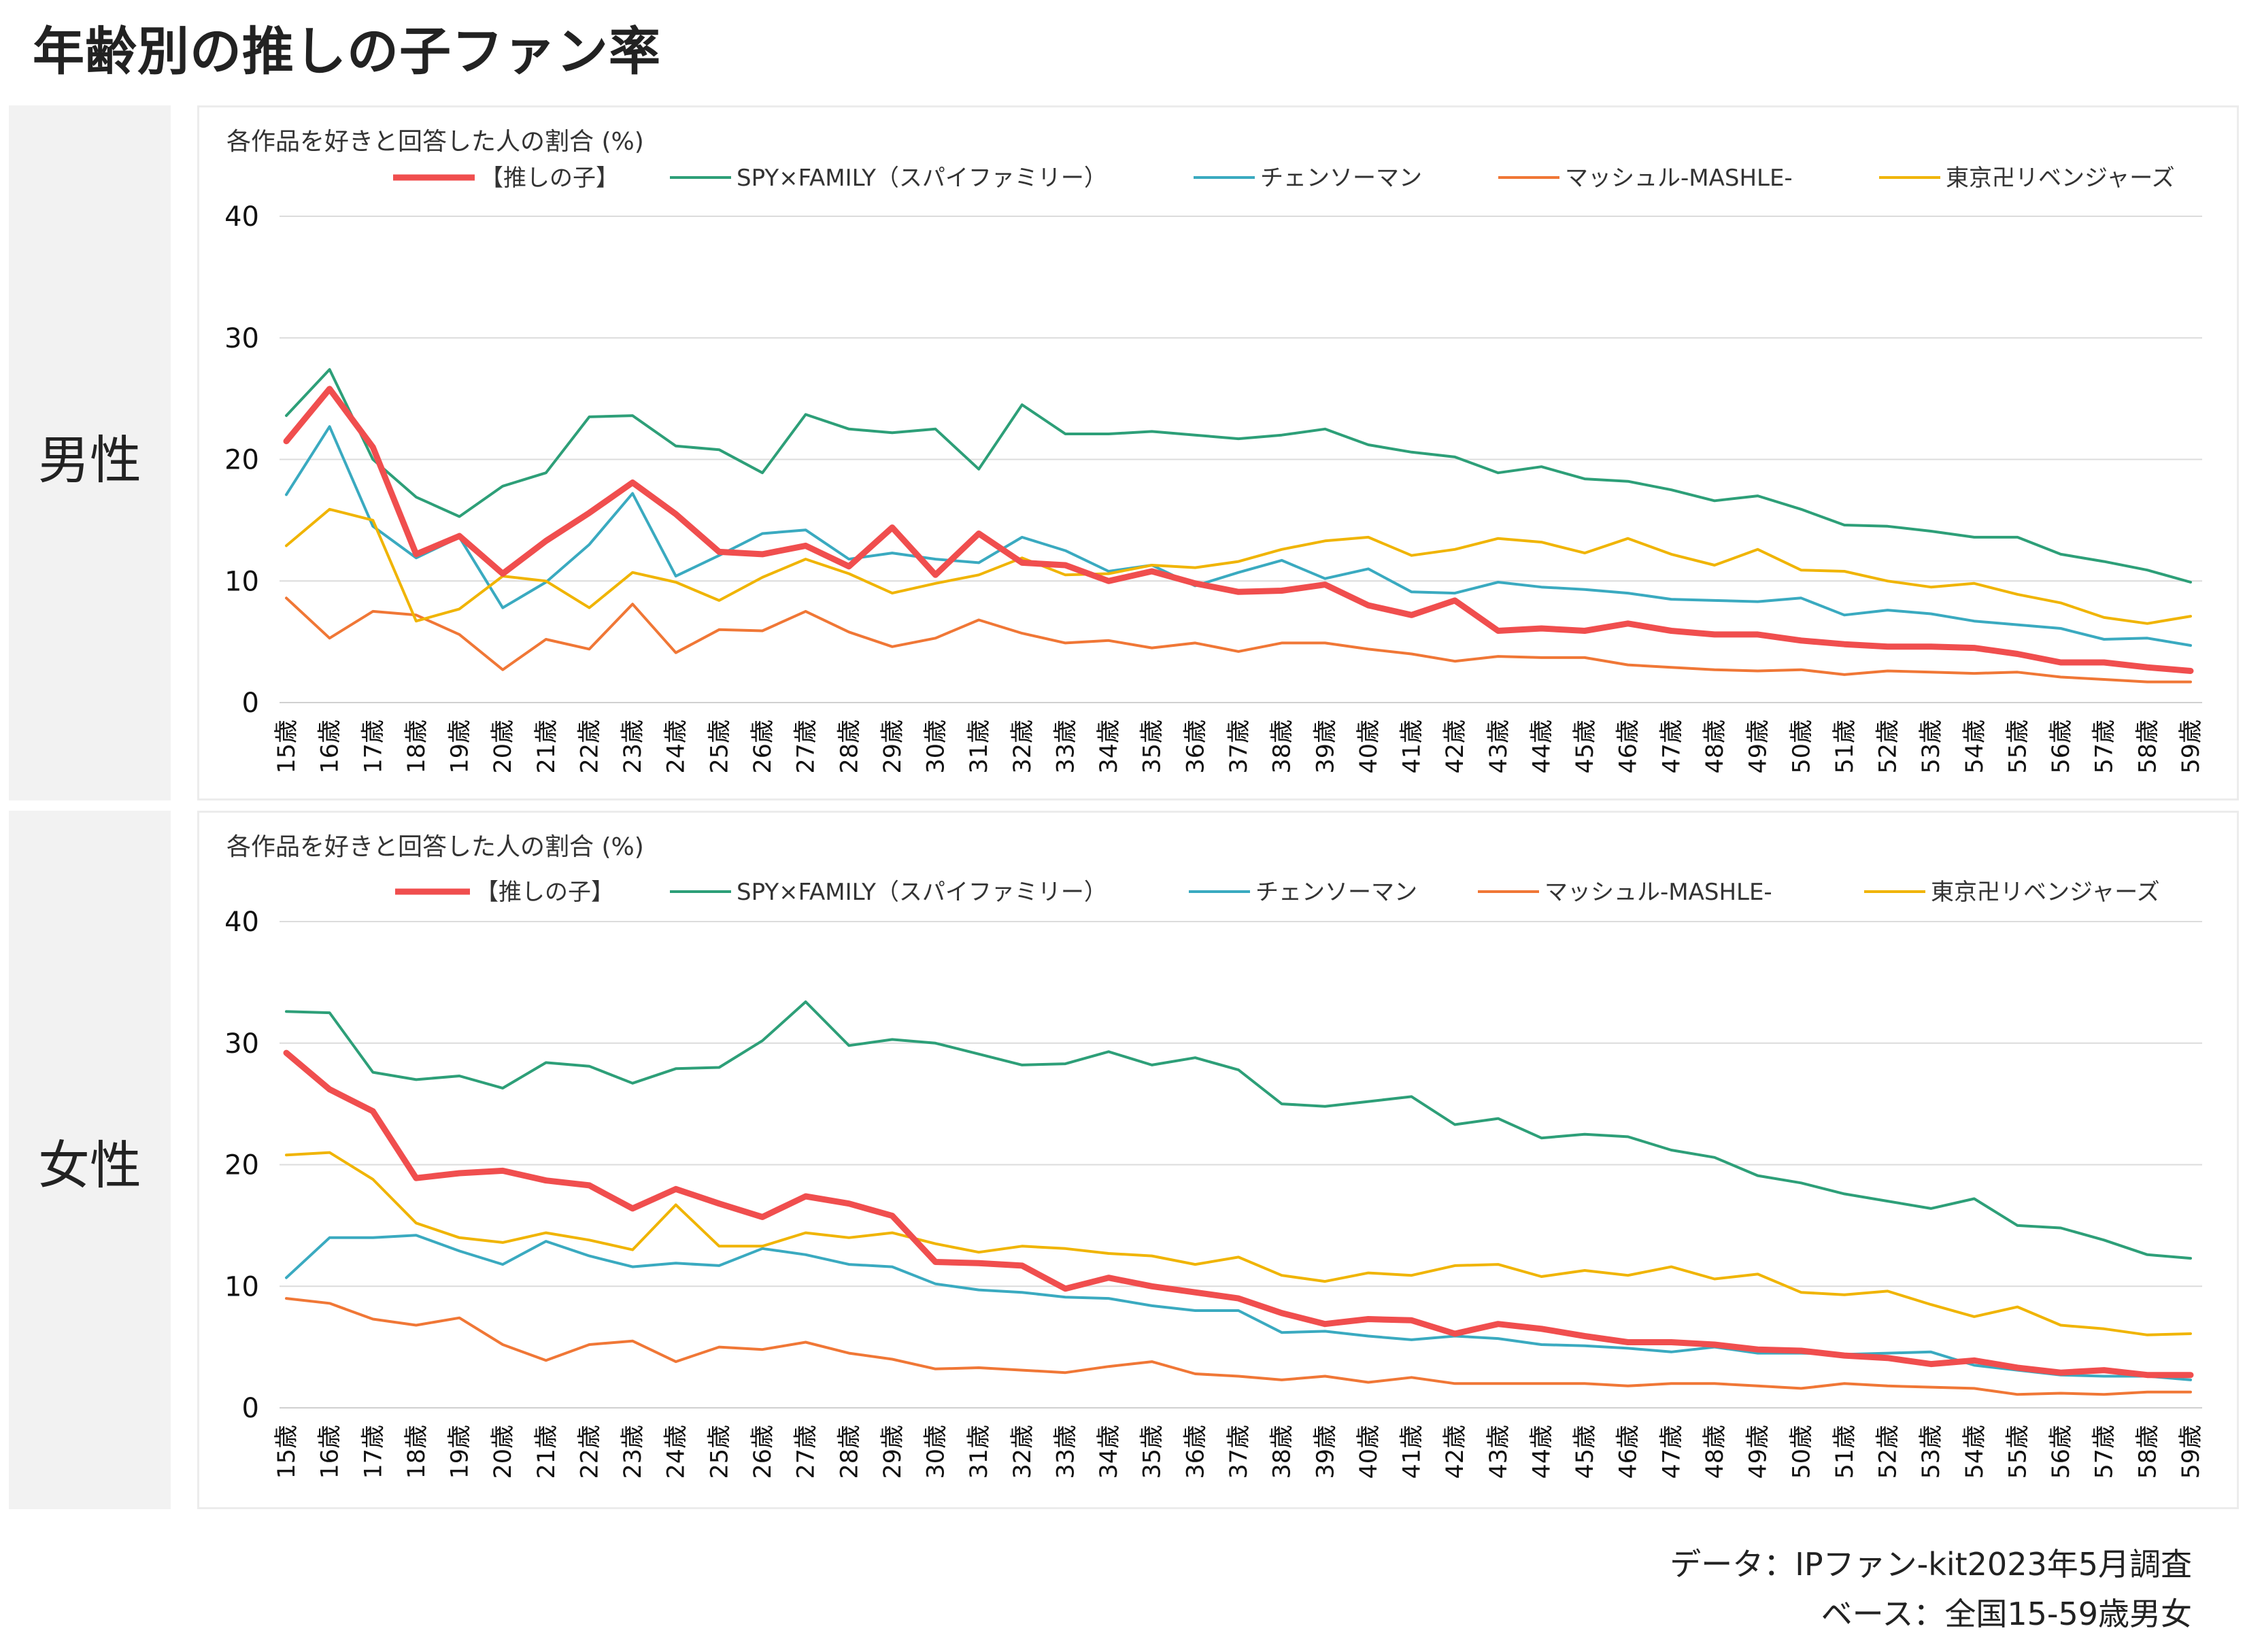  What do you see at coordinates (347, 51) in the screenshot?
I see `page-title: 年齢別の推しの子ファン率` at bounding box center [347, 51].